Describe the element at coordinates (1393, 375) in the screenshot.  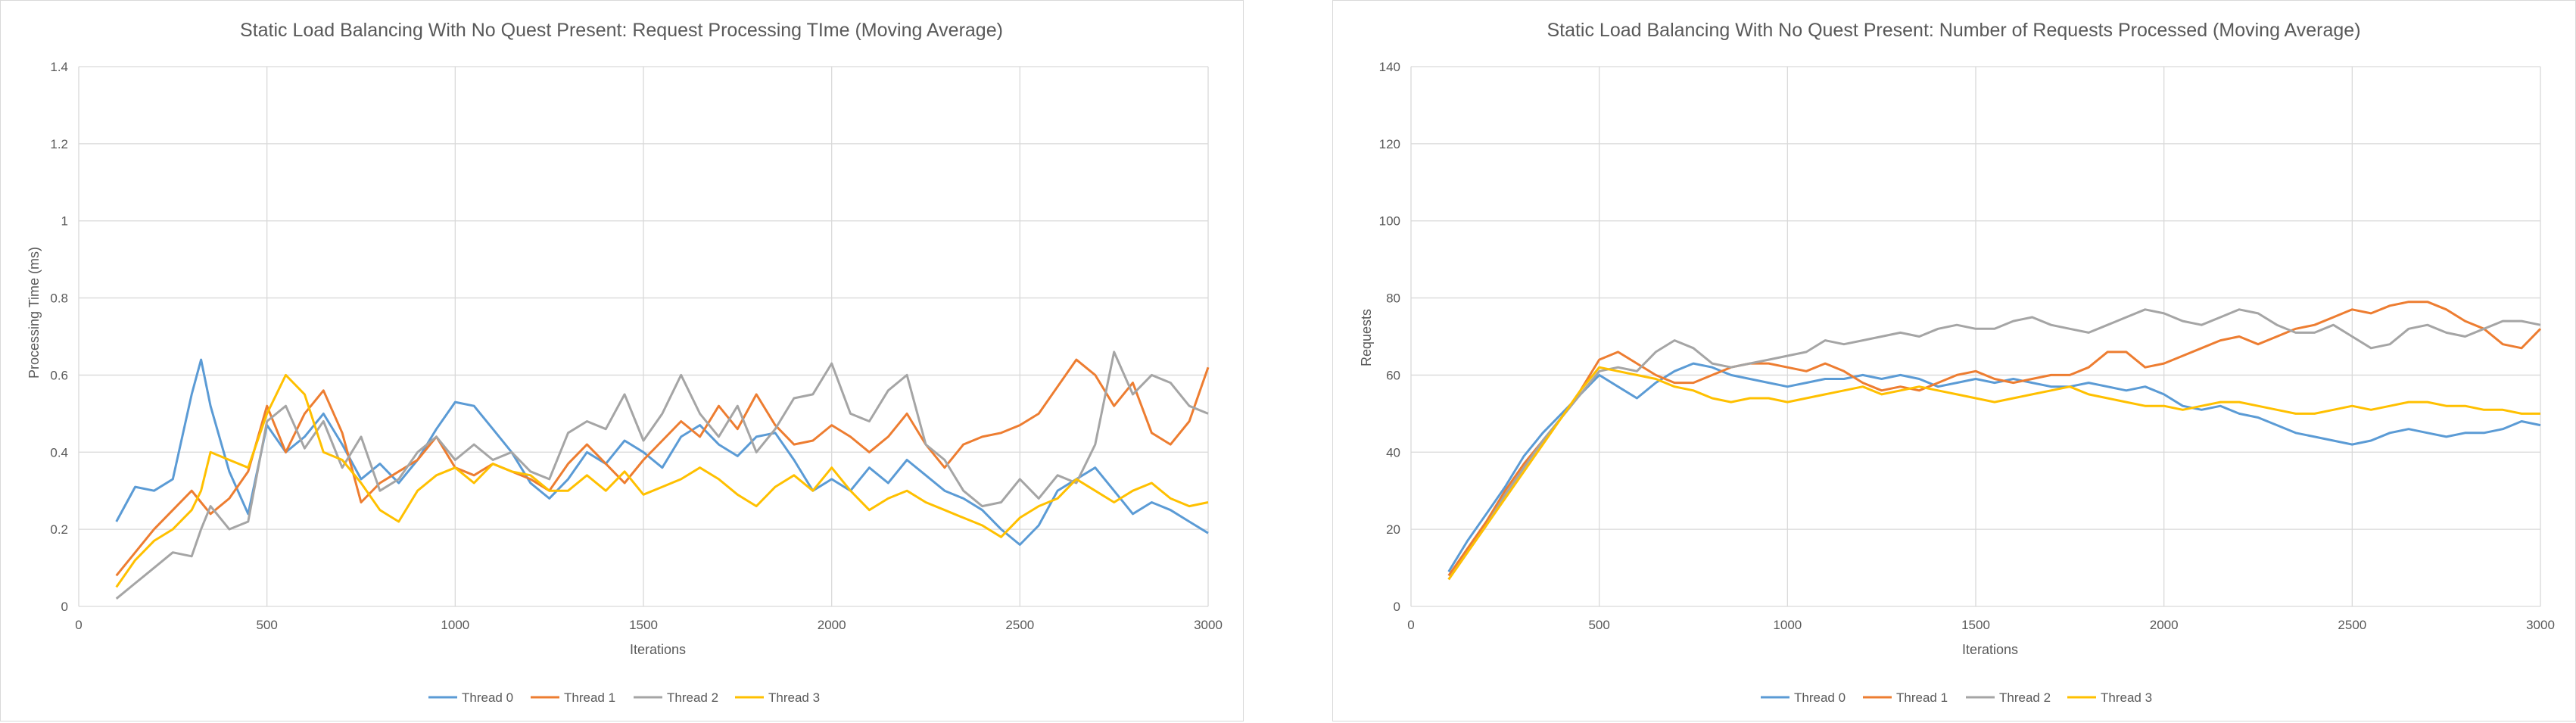
I see `y-tick-label: 60` at that location.